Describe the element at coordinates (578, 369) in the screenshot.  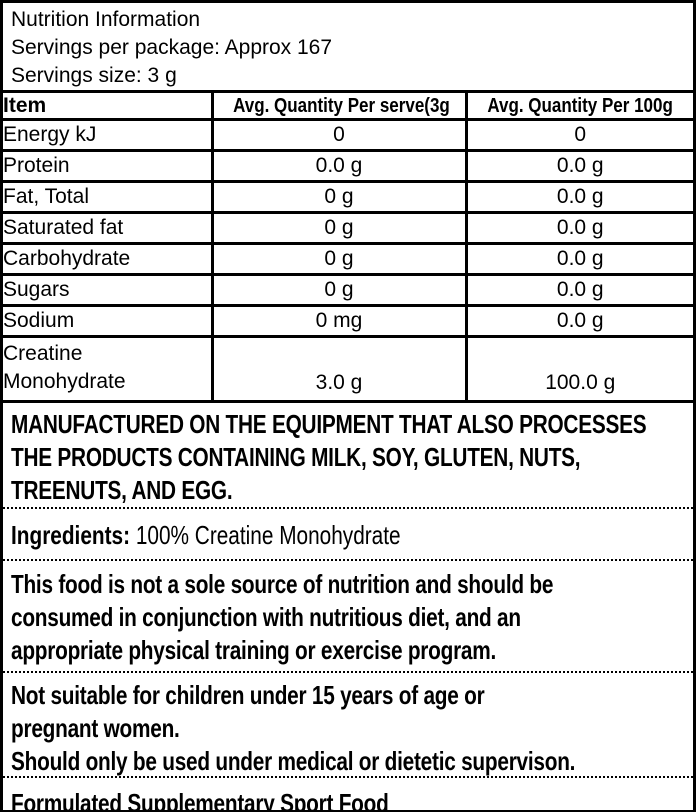
I see `row-value-per-100g: 100.0 g` at that location.